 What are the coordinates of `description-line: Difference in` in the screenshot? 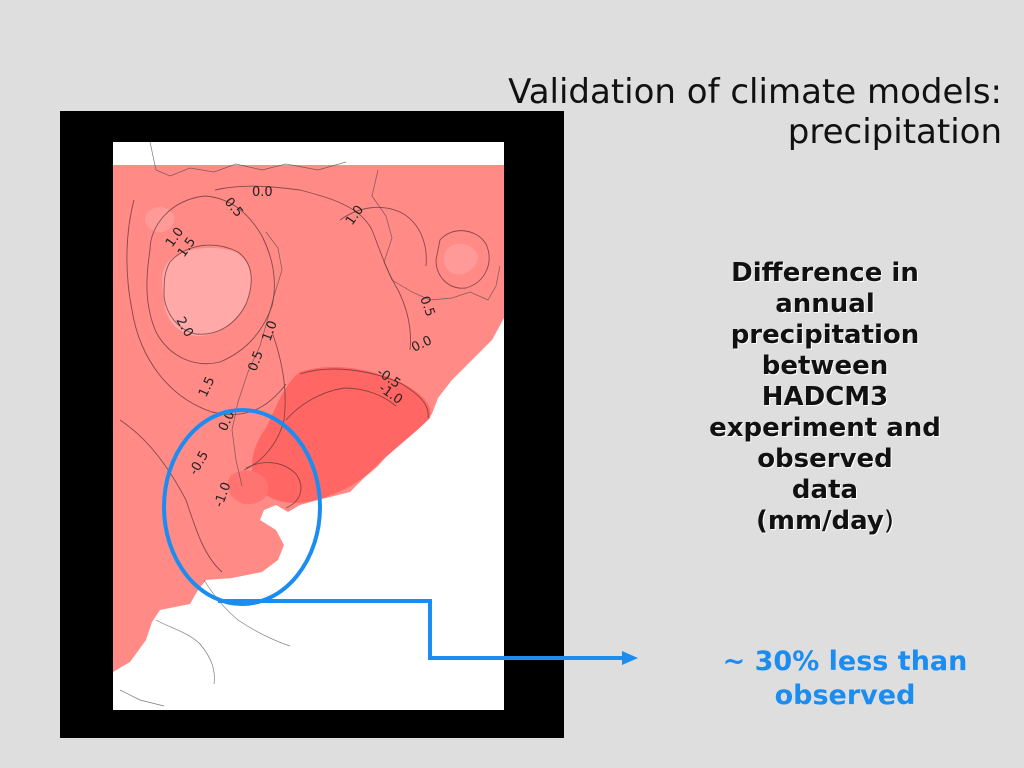 It's located at (825, 273).